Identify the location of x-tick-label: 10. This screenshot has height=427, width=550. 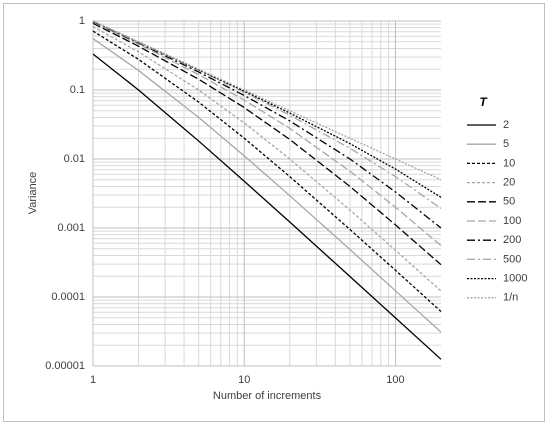
(244, 380).